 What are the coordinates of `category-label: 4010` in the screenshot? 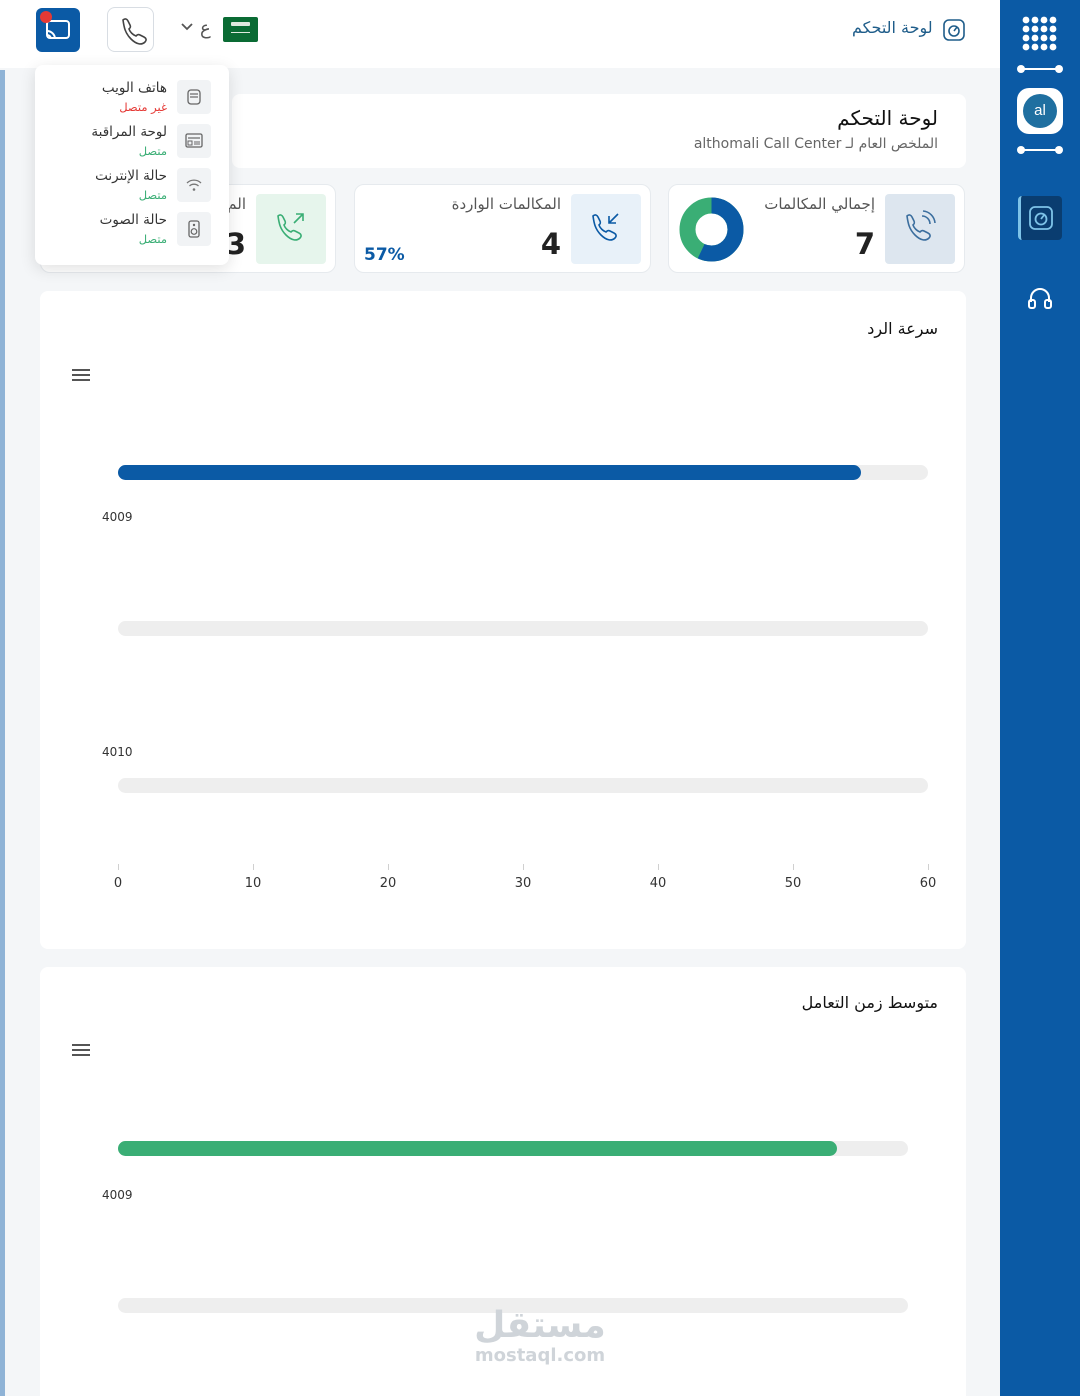 It's located at (117, 752).